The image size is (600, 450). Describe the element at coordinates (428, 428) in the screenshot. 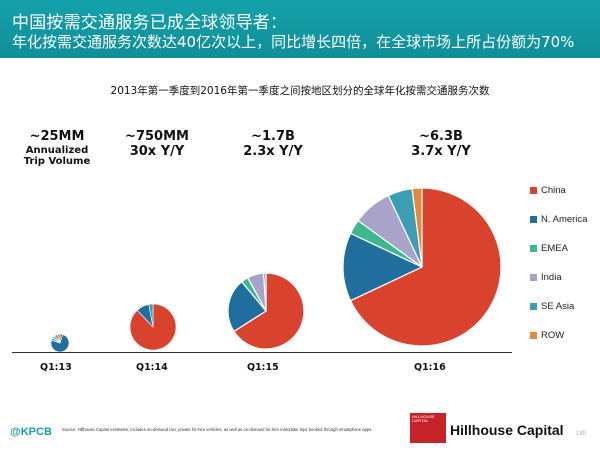

I see `hillhouse-logo-icon: HILLHOUSE CAPITAL` at that location.